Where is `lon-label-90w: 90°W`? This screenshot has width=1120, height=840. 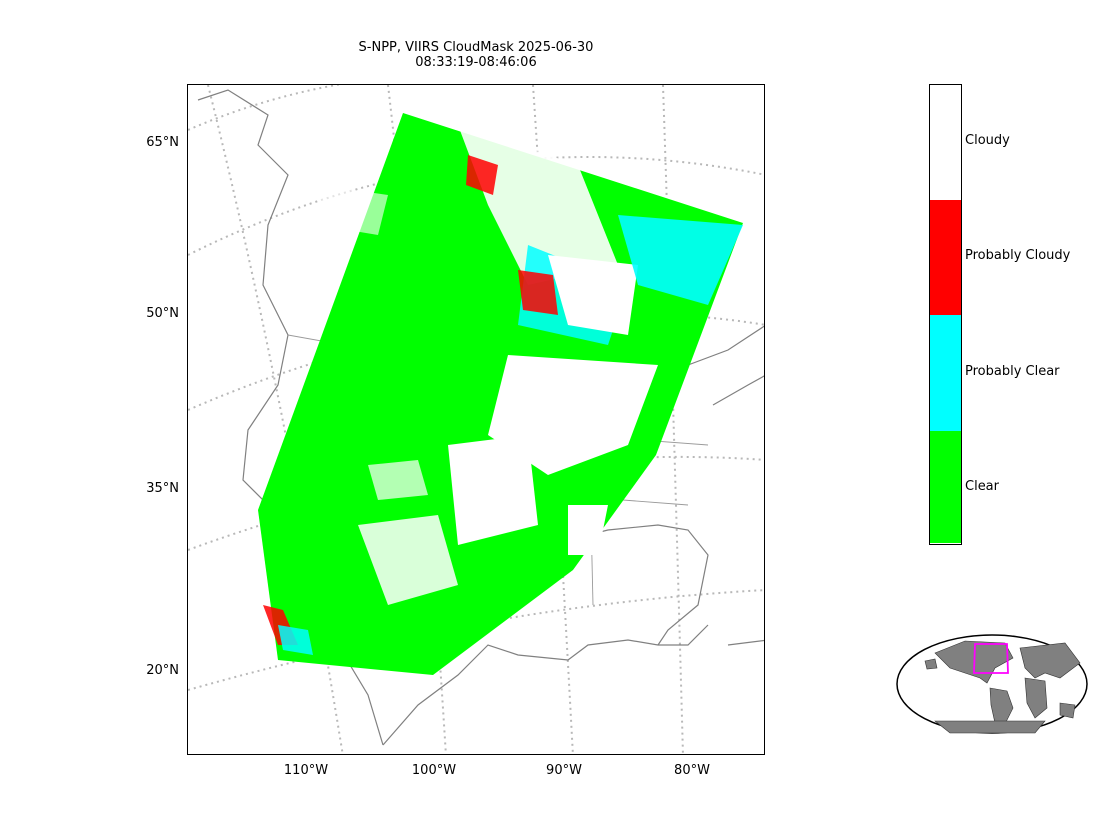
lon-label-90w: 90°W is located at coordinates (564, 770).